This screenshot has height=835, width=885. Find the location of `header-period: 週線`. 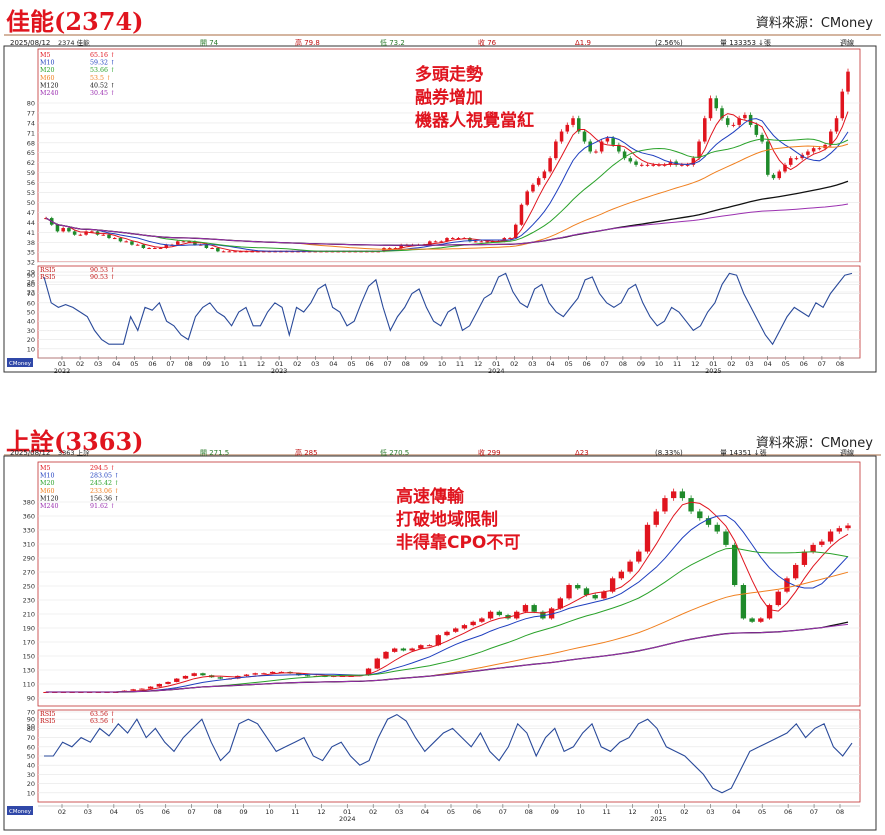

header-period: 週線 is located at coordinates (847, 42).